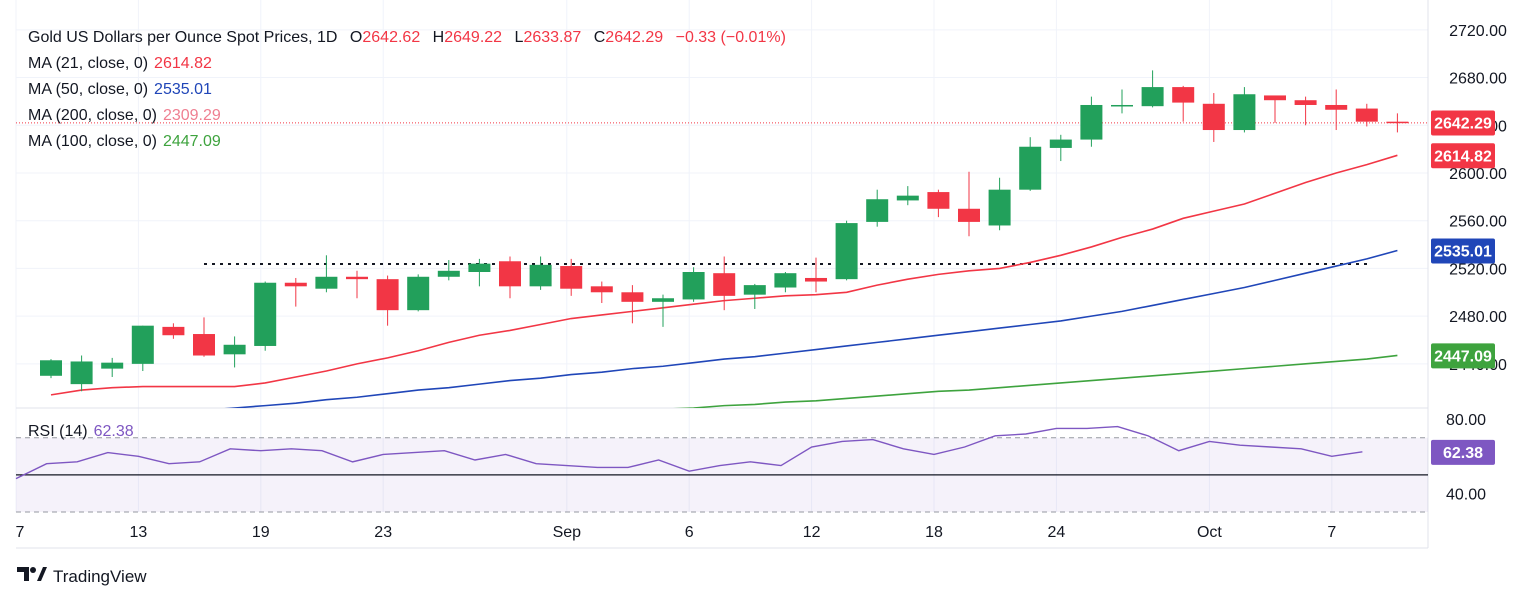 The image size is (1536, 603). I want to click on last-price-tag: 2642.29, so click(1463, 123).